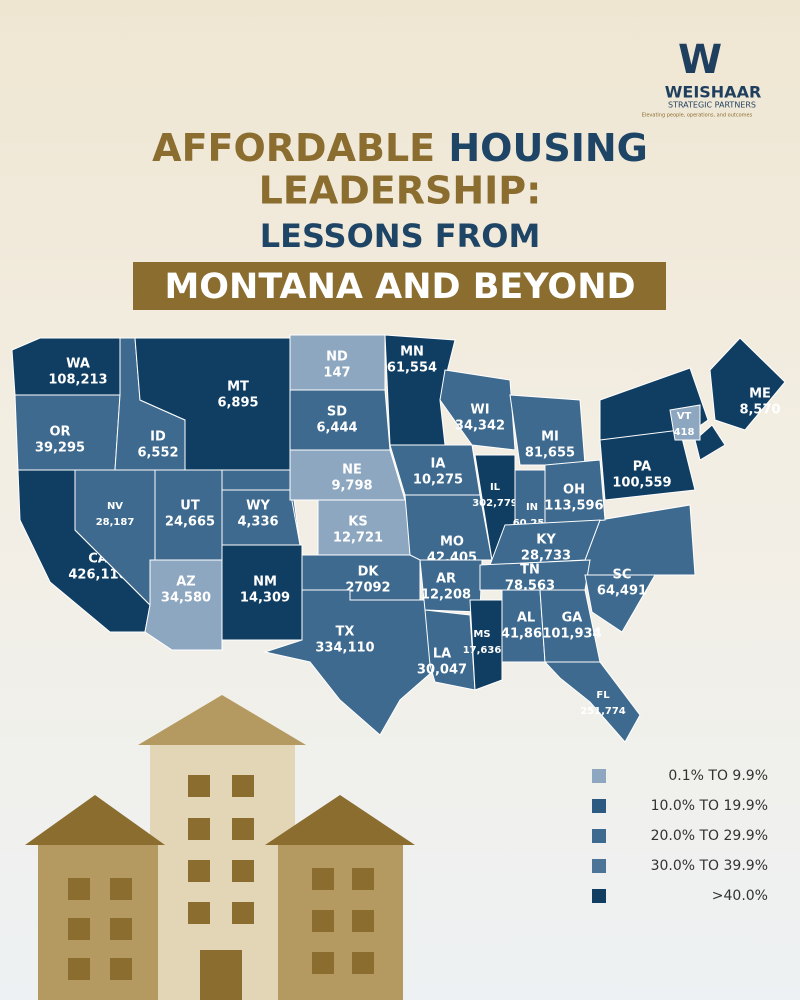 This screenshot has width=800, height=1000. Describe the element at coordinates (412, 368) in the screenshot. I see `state-value: 61,554` at that location.